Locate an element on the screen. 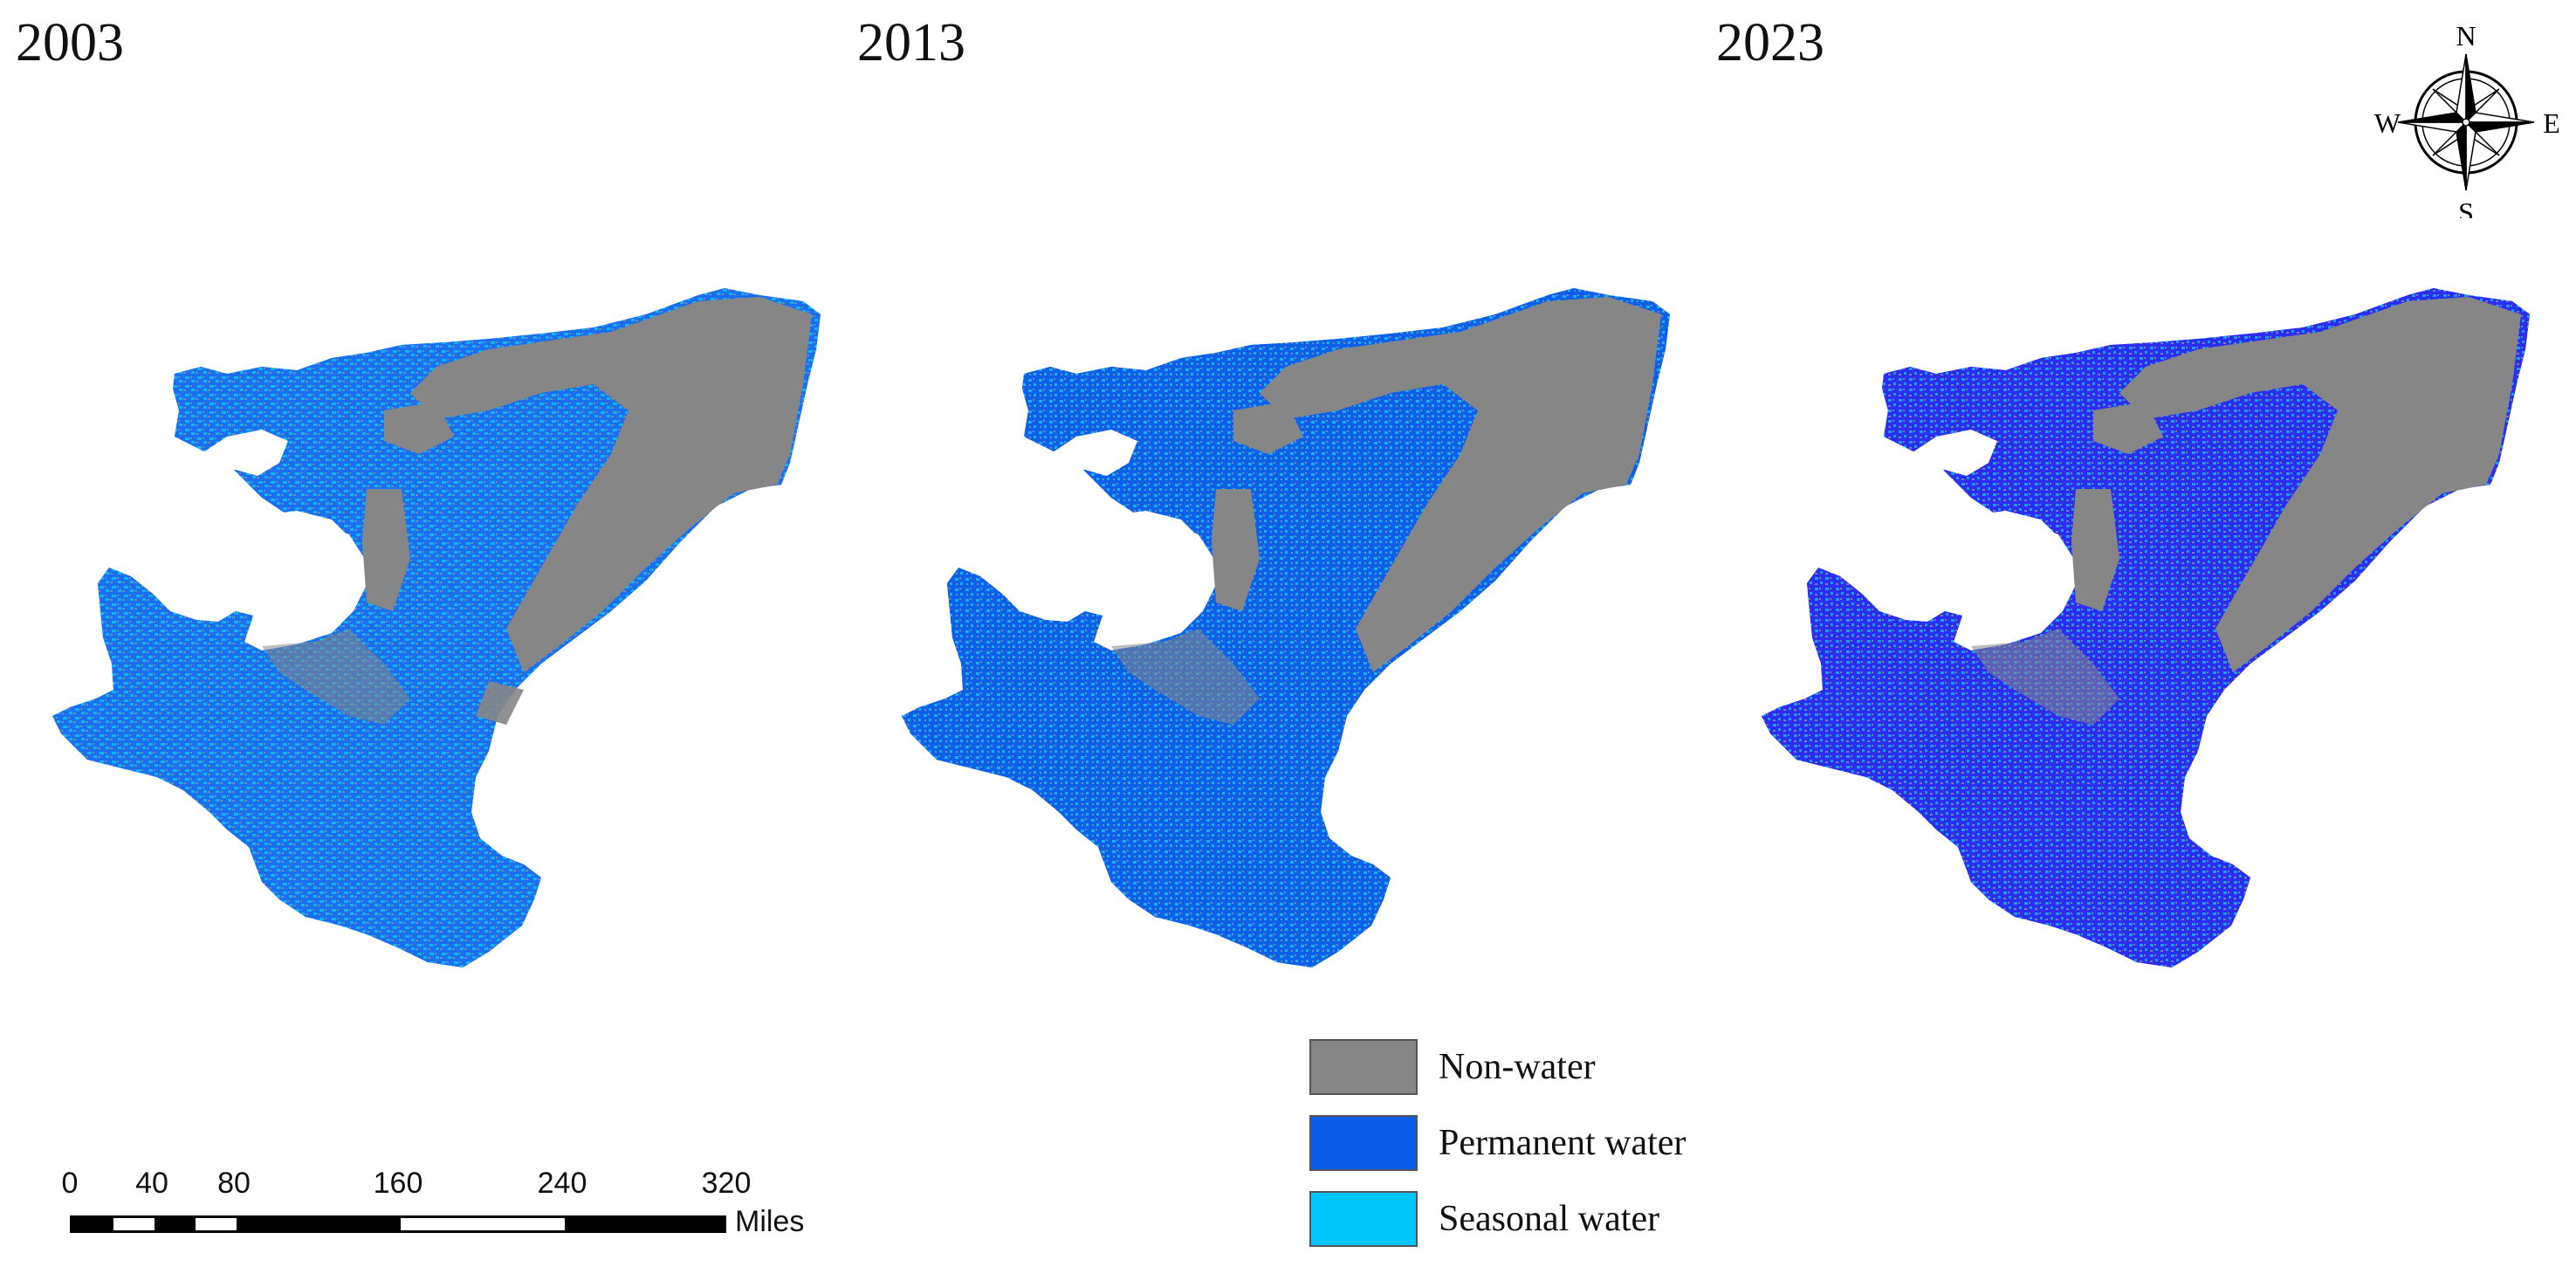 The image size is (2576, 1267). map-legend: Non-water Permanent water Seasonal water is located at coordinates (1497, 1150).